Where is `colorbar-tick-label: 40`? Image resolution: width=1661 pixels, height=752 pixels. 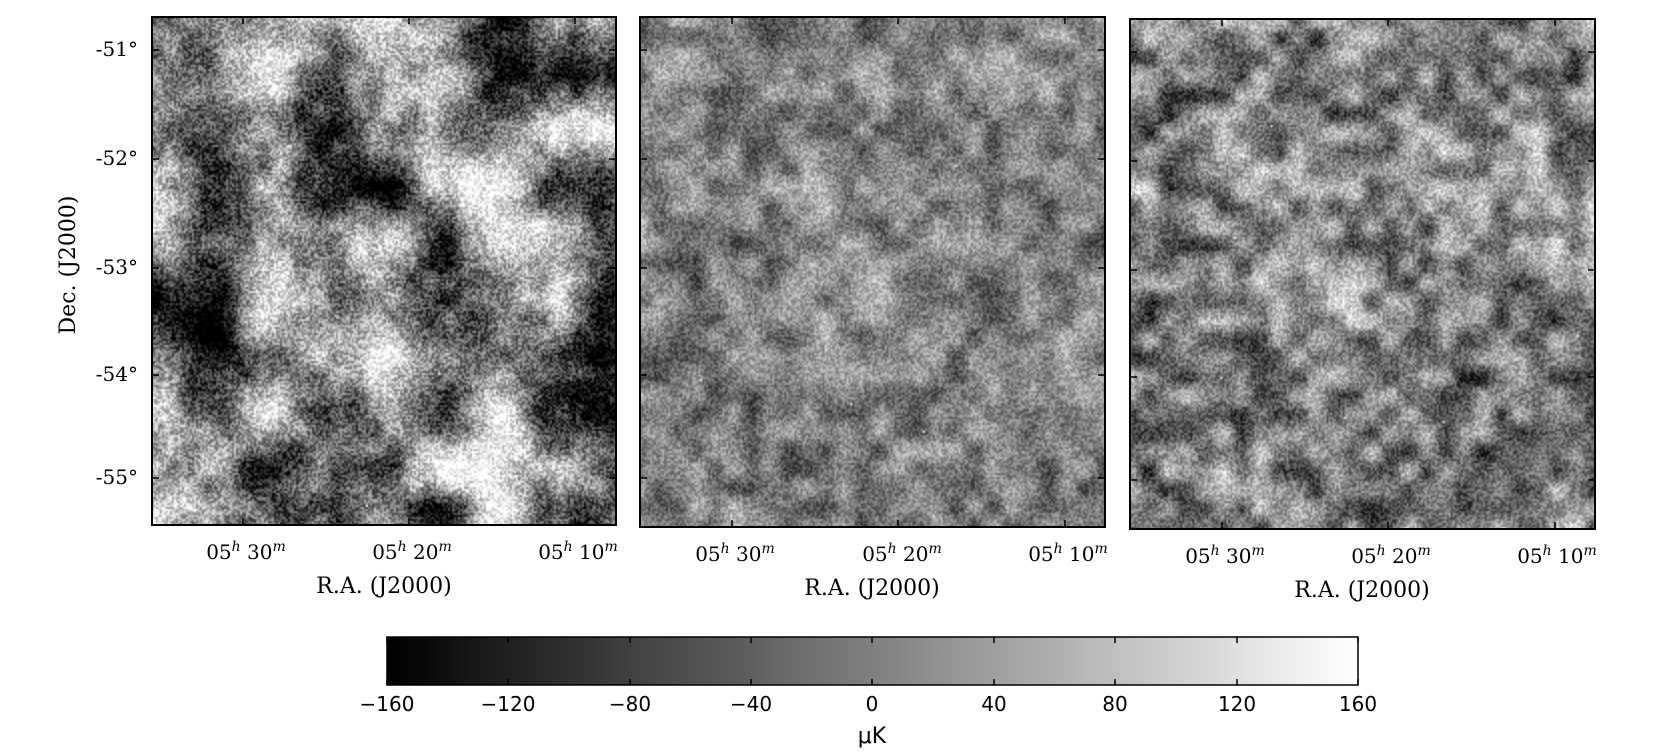 colorbar-tick-label: 40 is located at coordinates (993, 704).